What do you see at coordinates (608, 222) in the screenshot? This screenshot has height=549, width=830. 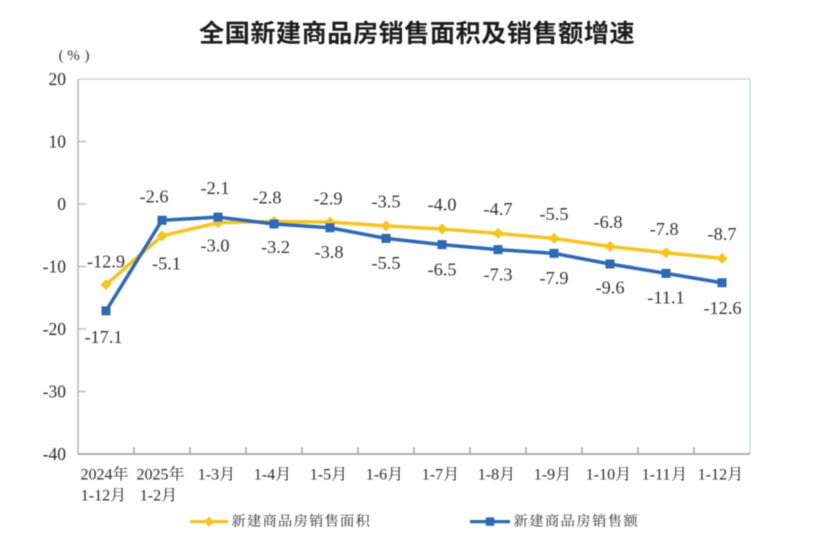 I see `svg-text: -6.8` at bounding box center [608, 222].